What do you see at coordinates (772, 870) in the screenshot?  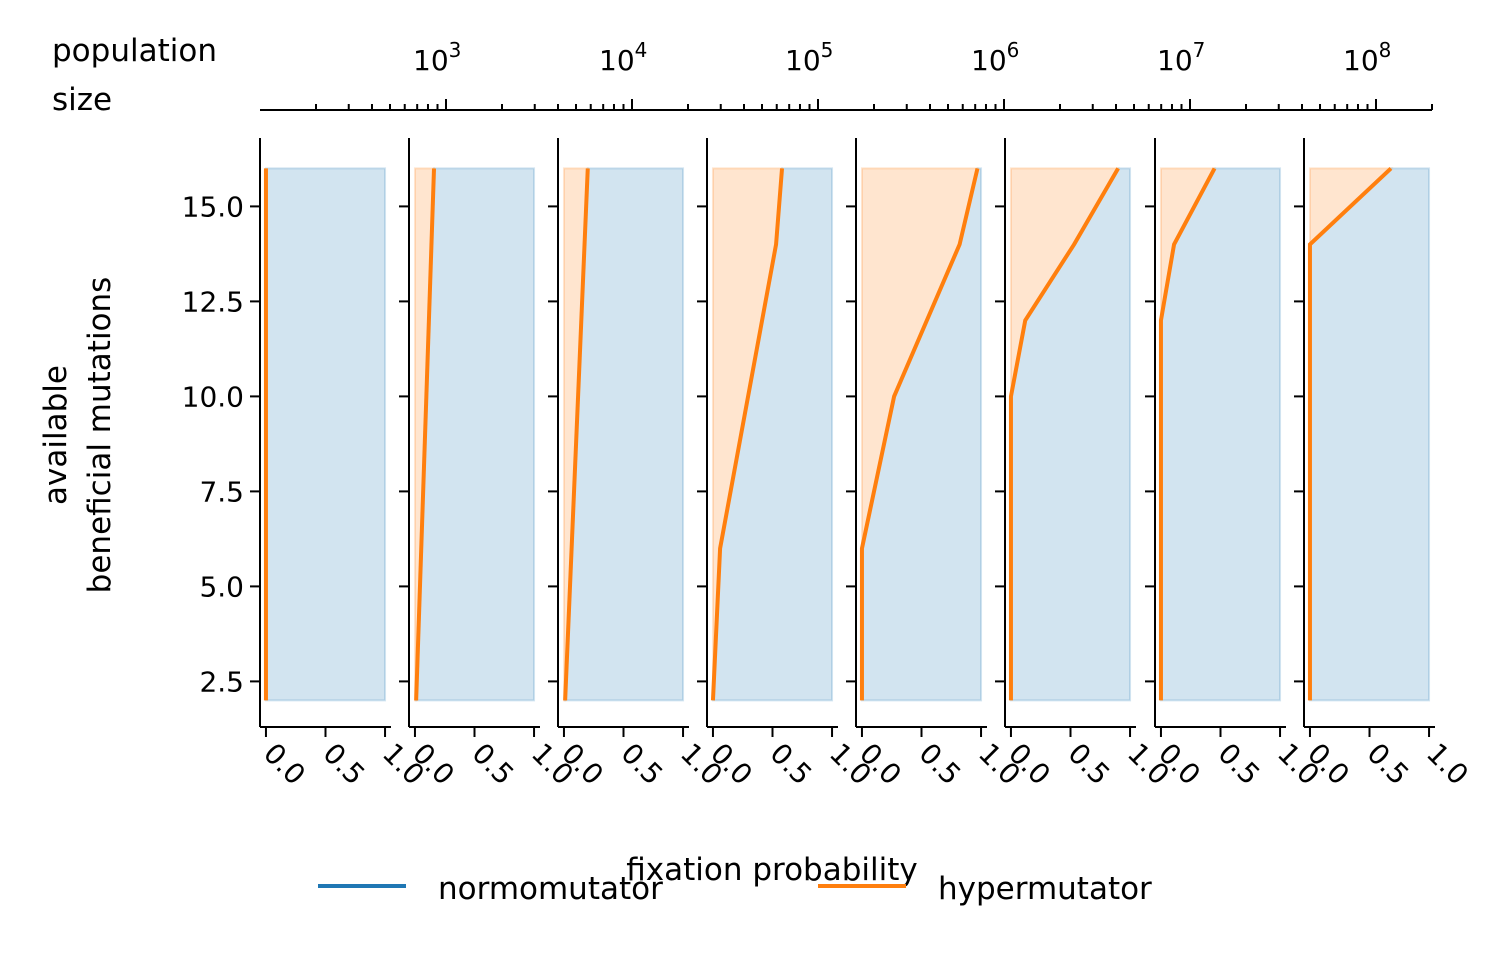 I see `x-axis-label: fixation probability` at bounding box center [772, 870].